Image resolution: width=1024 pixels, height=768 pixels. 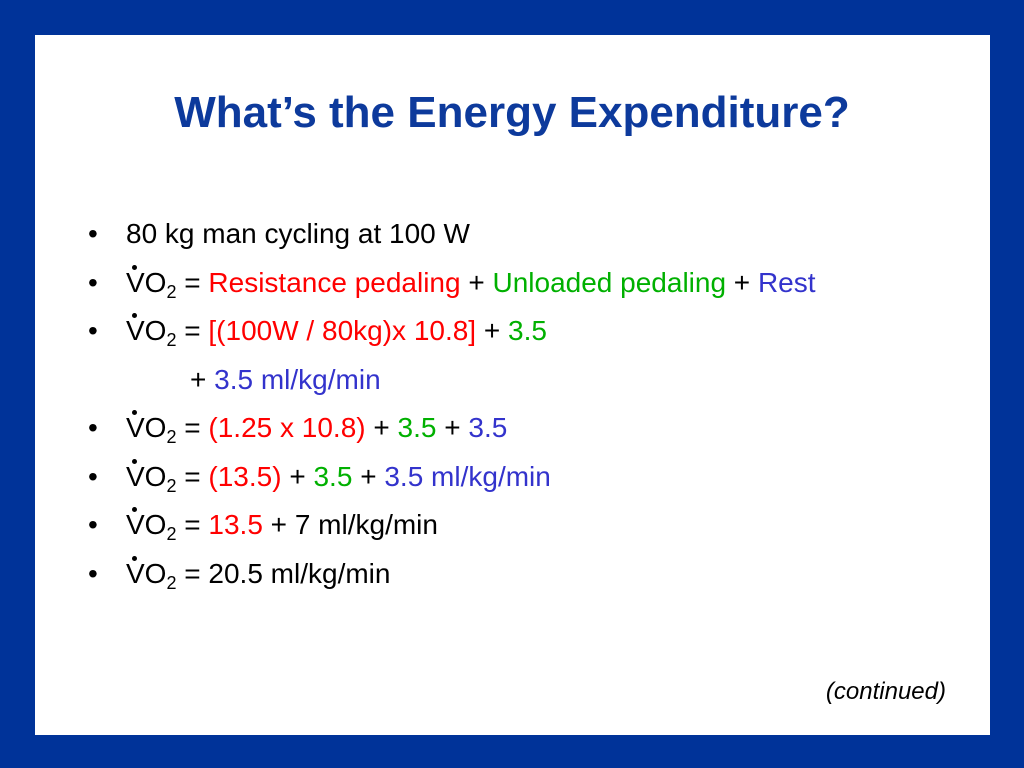 I want to click on bullet-line: VO2 = [(100W / 80kg)x 10.8] + 3.5, so click(x=317, y=333).